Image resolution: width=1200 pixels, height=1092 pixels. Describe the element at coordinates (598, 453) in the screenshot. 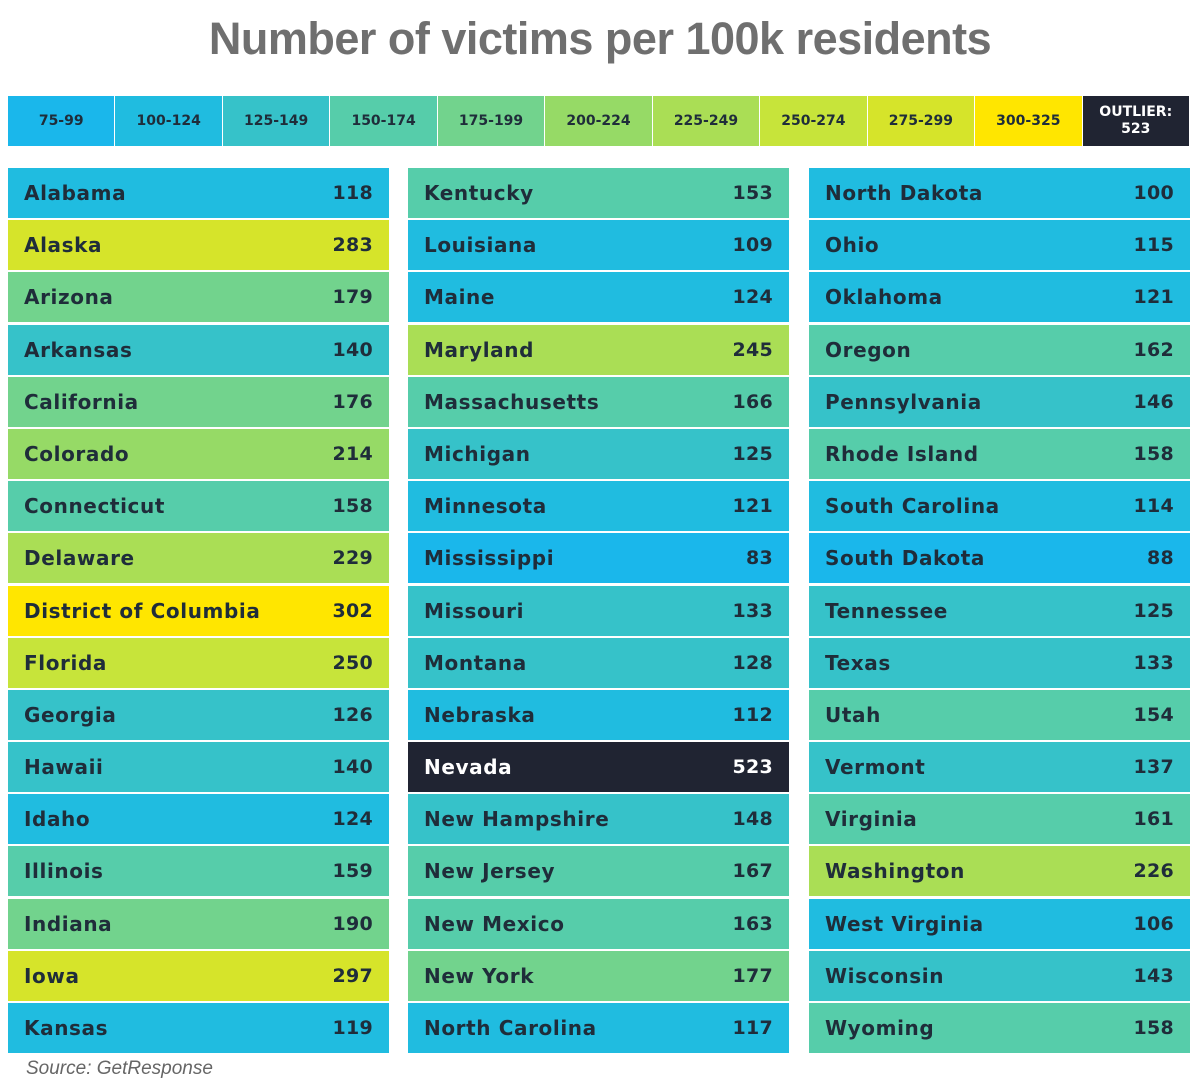

I see `state-row: Michigan 125` at that location.